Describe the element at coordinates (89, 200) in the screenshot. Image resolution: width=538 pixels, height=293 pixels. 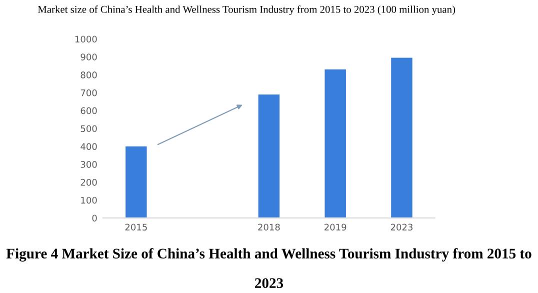
I see `y-tick-label: 100` at that location.